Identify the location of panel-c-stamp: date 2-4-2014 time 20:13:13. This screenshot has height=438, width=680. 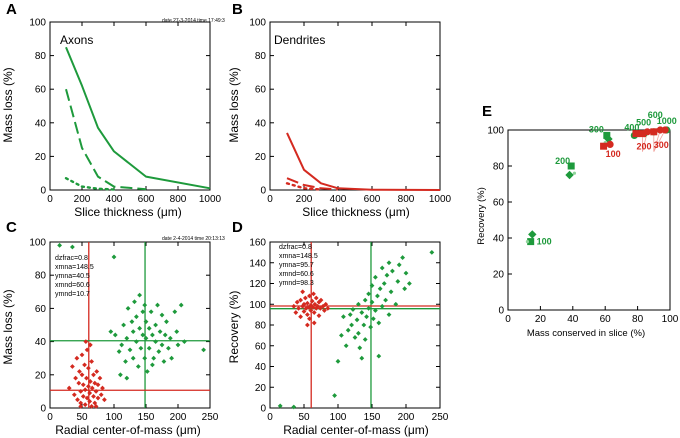
(193, 239).